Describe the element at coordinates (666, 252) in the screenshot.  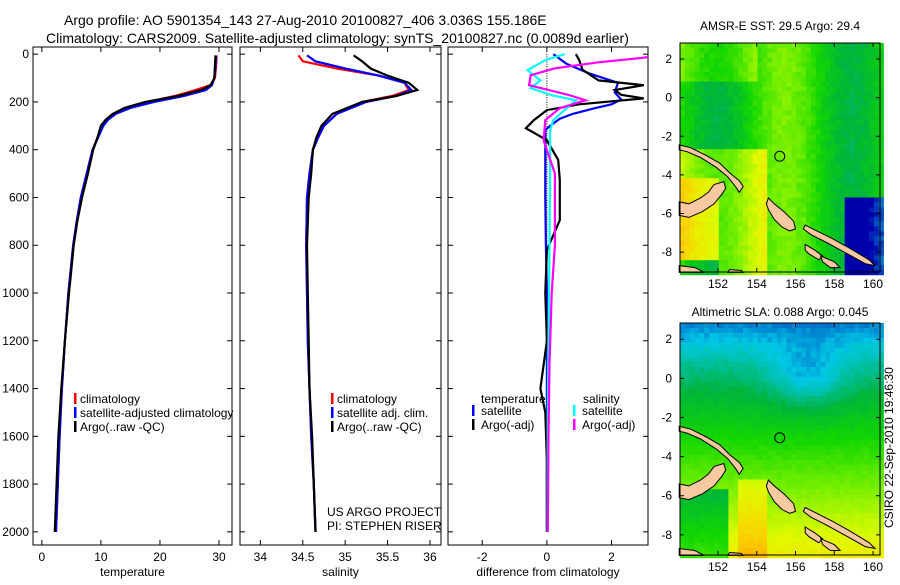
I see `y-tick-label: -8` at that location.